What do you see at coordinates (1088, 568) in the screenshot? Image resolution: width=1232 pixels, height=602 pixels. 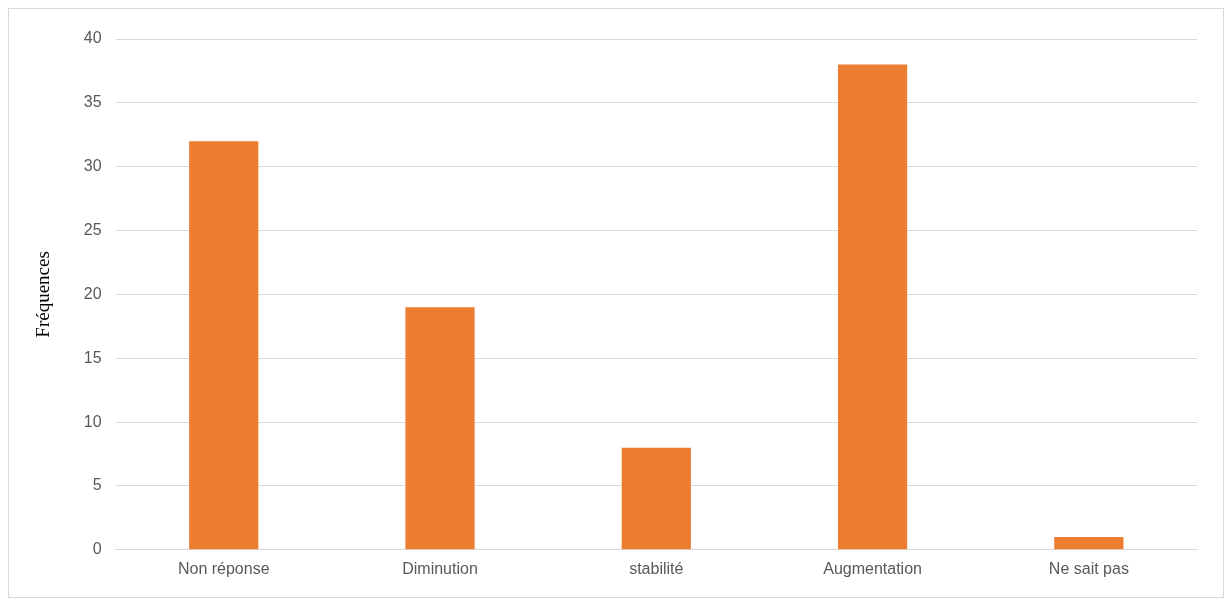 I see `x-tick-label: Ne sait pas` at bounding box center [1088, 568].